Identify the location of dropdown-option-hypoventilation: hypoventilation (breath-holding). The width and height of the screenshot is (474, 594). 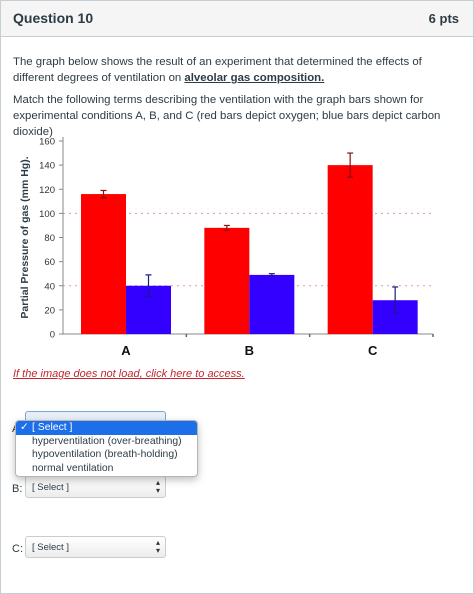
(105, 454).